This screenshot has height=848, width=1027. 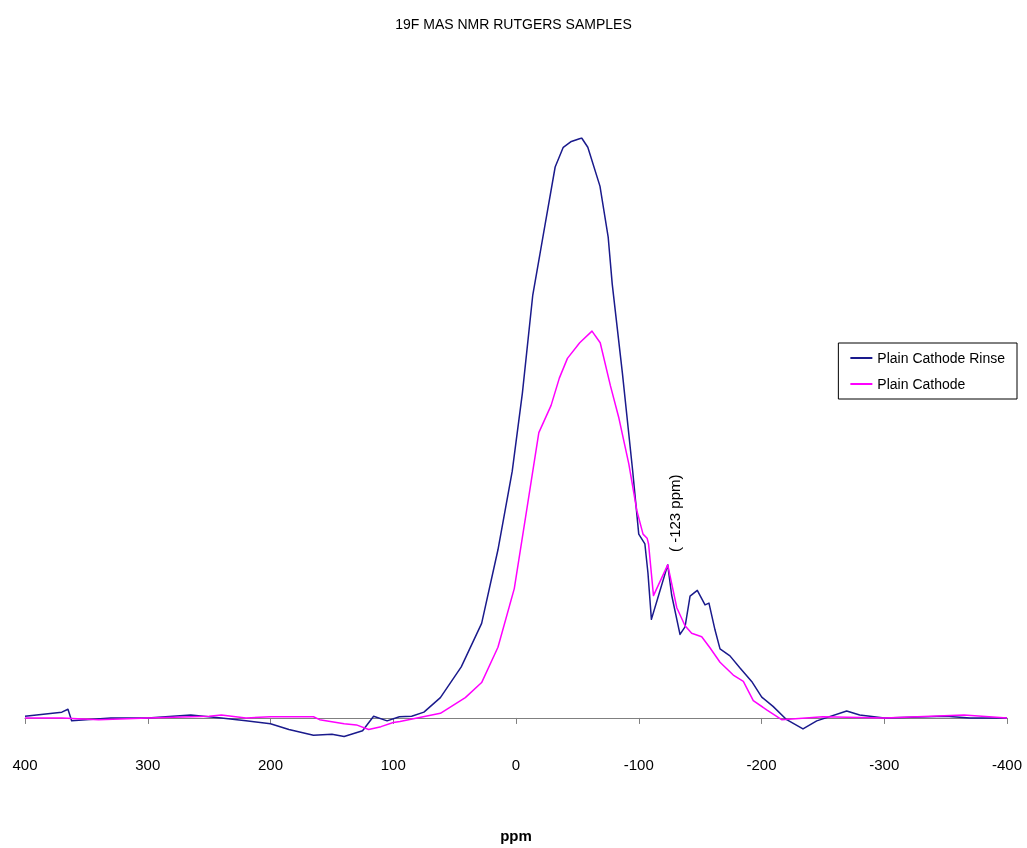 What do you see at coordinates (148, 764) in the screenshot?
I see `x-tick-label: 300` at bounding box center [148, 764].